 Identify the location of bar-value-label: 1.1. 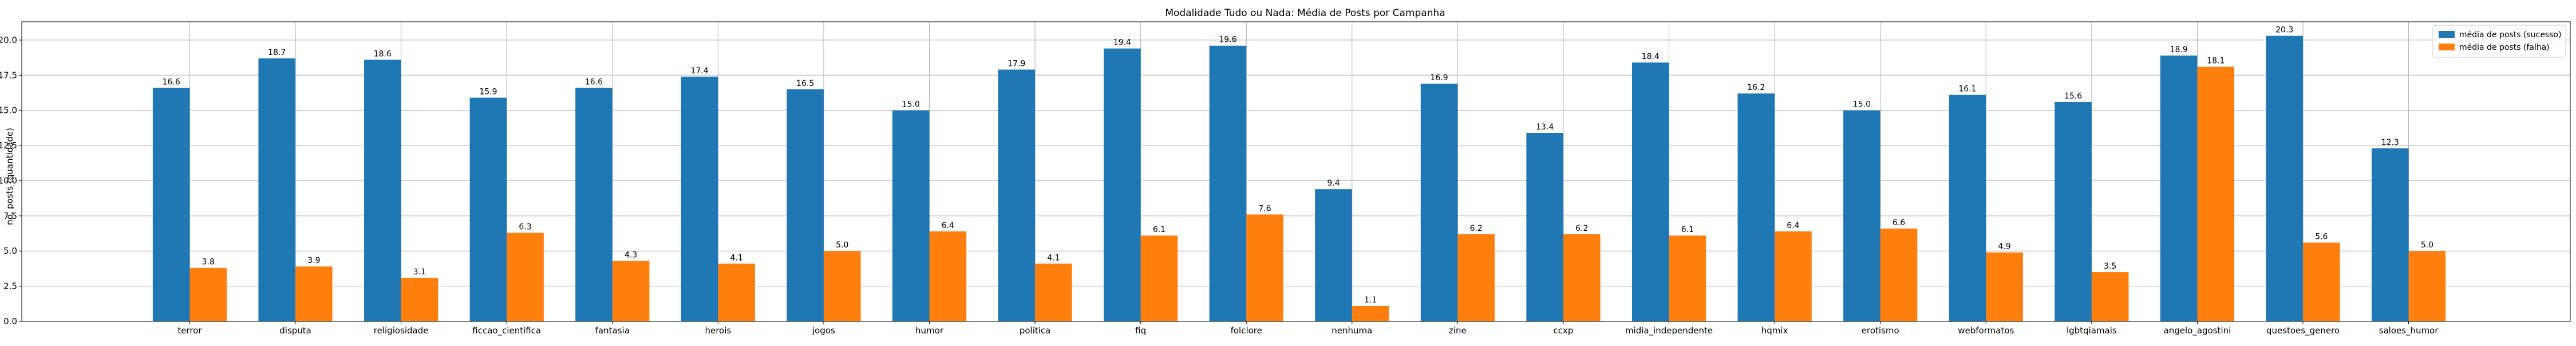
(1370, 301).